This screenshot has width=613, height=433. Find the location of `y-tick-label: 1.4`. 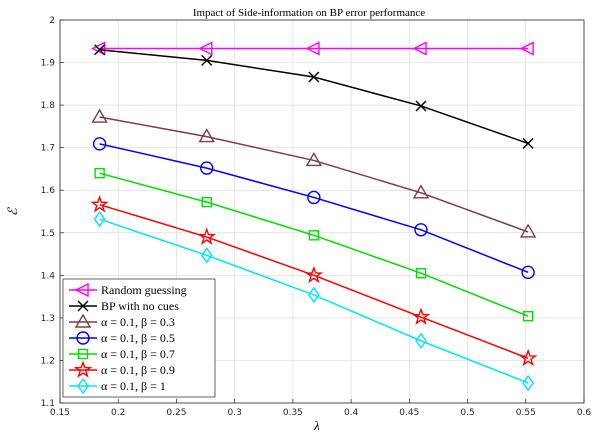

y-tick-label: 1.4 is located at coordinates (48, 276).